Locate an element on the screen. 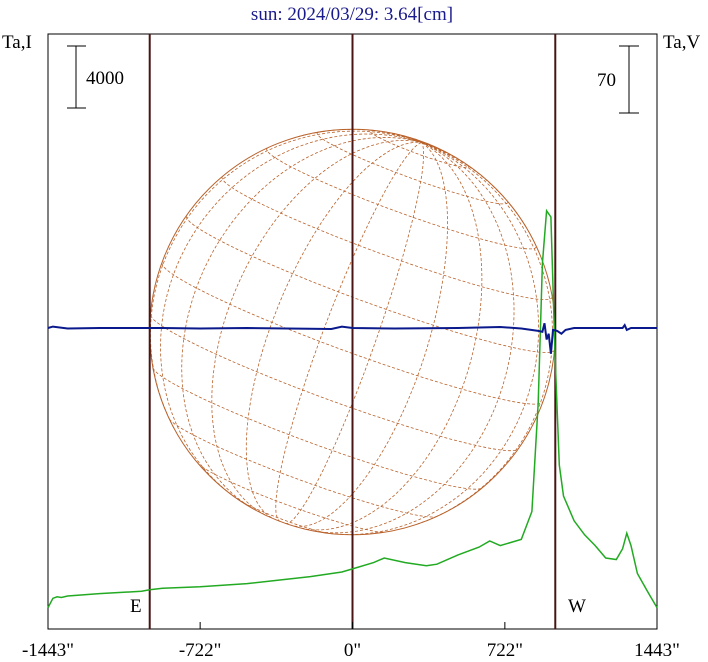 The height and width of the screenshot is (662, 708). left-scale-bar is located at coordinates (76, 77).